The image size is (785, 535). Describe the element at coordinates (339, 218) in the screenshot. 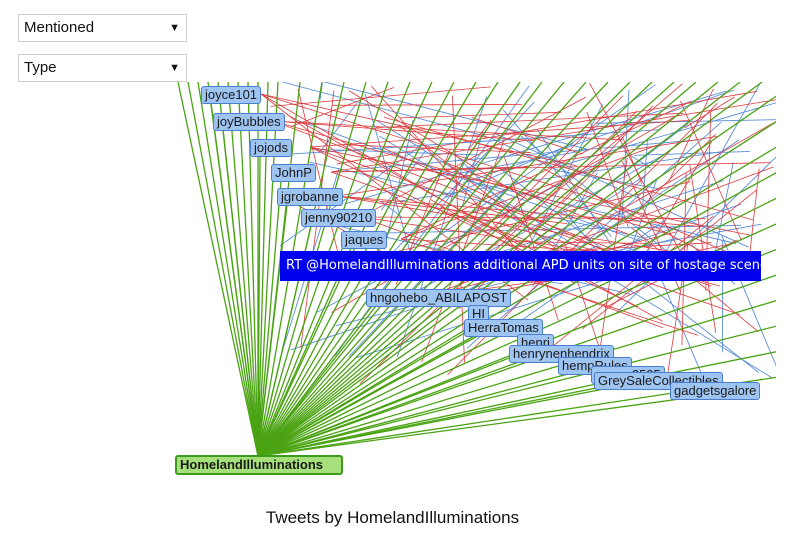

I see `graph-node: jenny90210` at that location.